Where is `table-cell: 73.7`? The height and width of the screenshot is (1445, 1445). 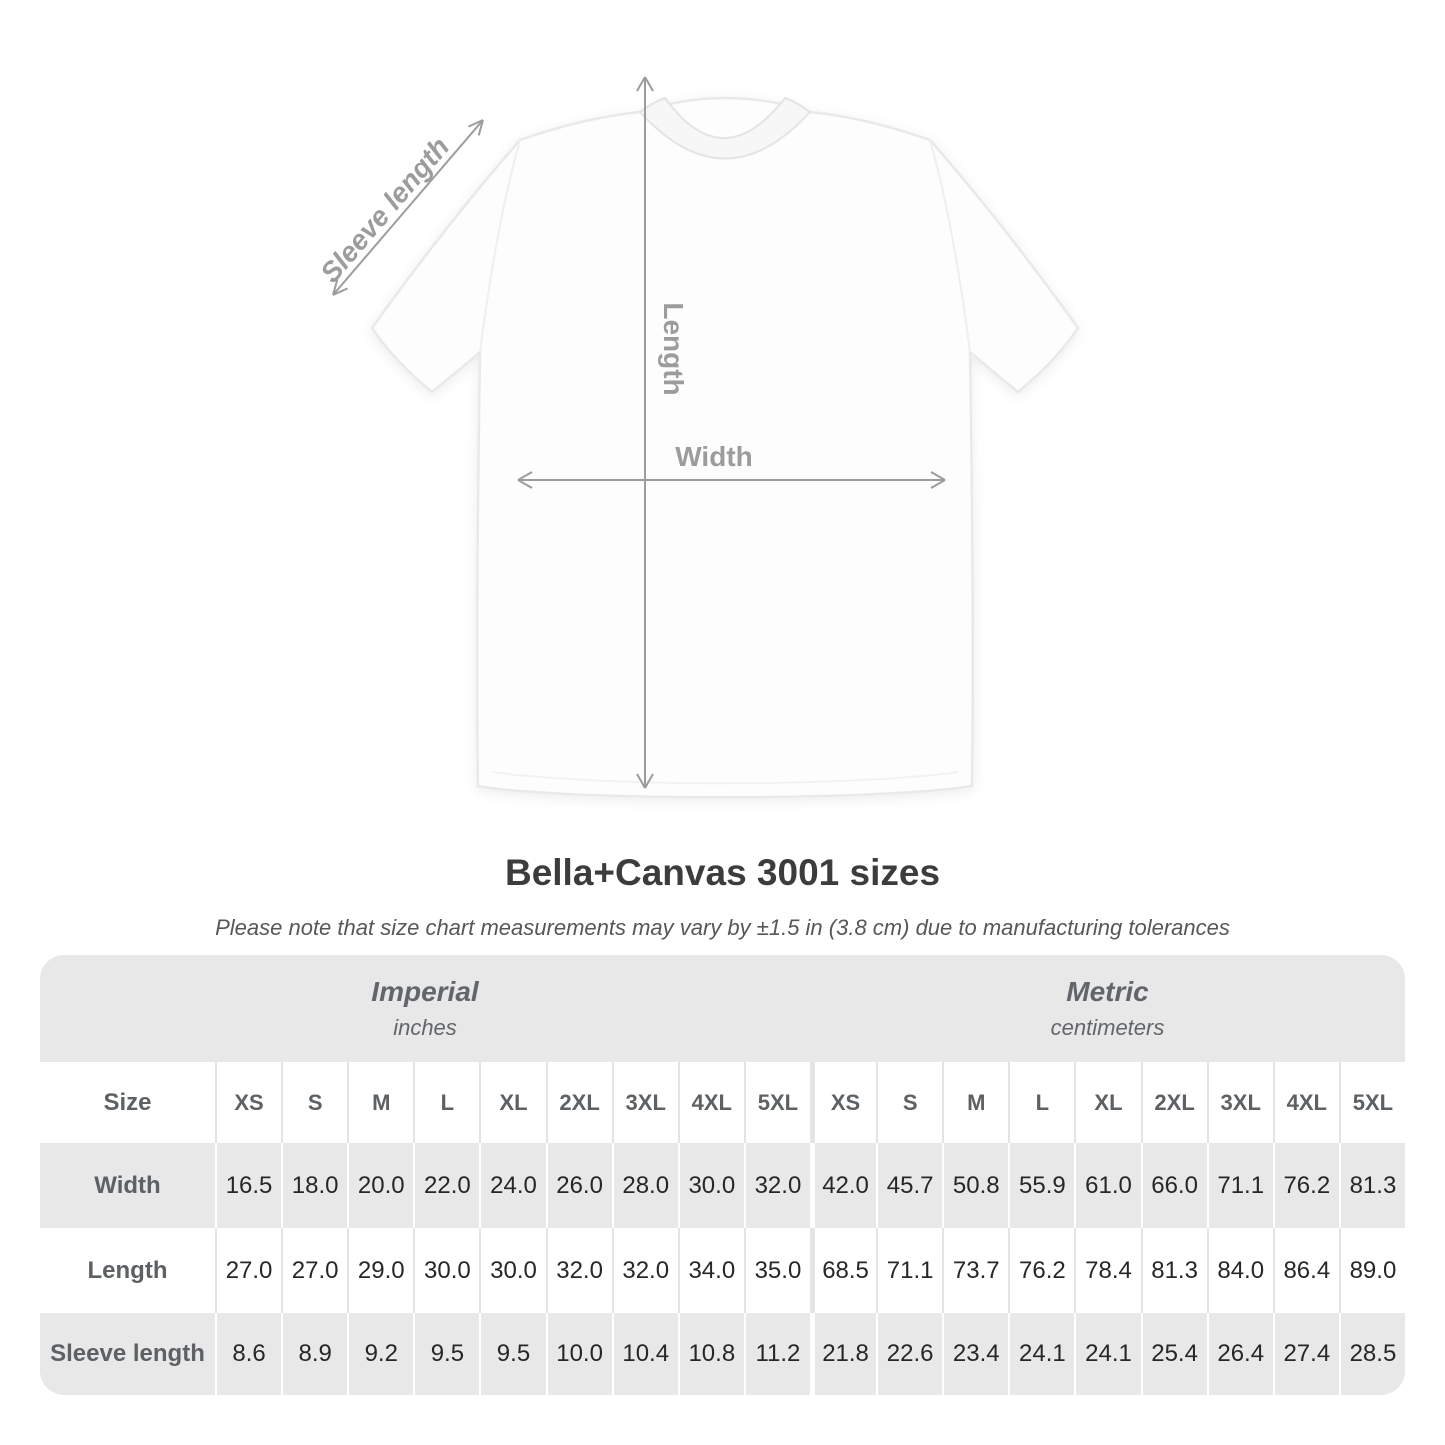 table-cell: 73.7 is located at coordinates (975, 1270).